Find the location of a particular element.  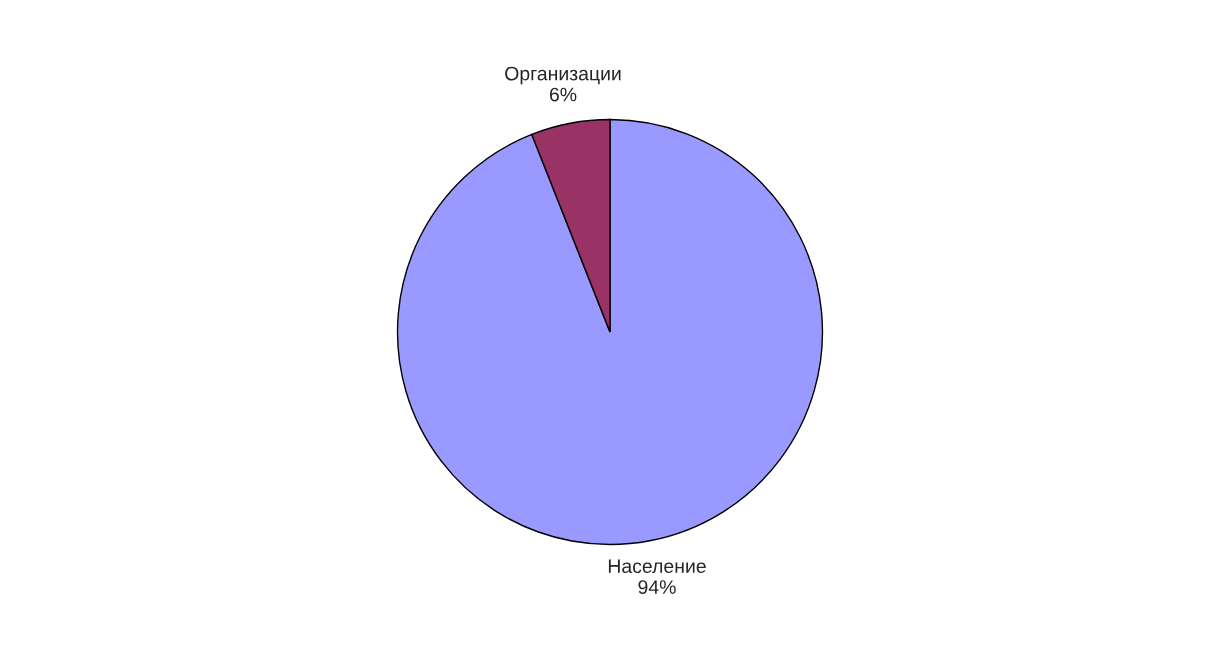

slice-label: Население is located at coordinates (657, 566).